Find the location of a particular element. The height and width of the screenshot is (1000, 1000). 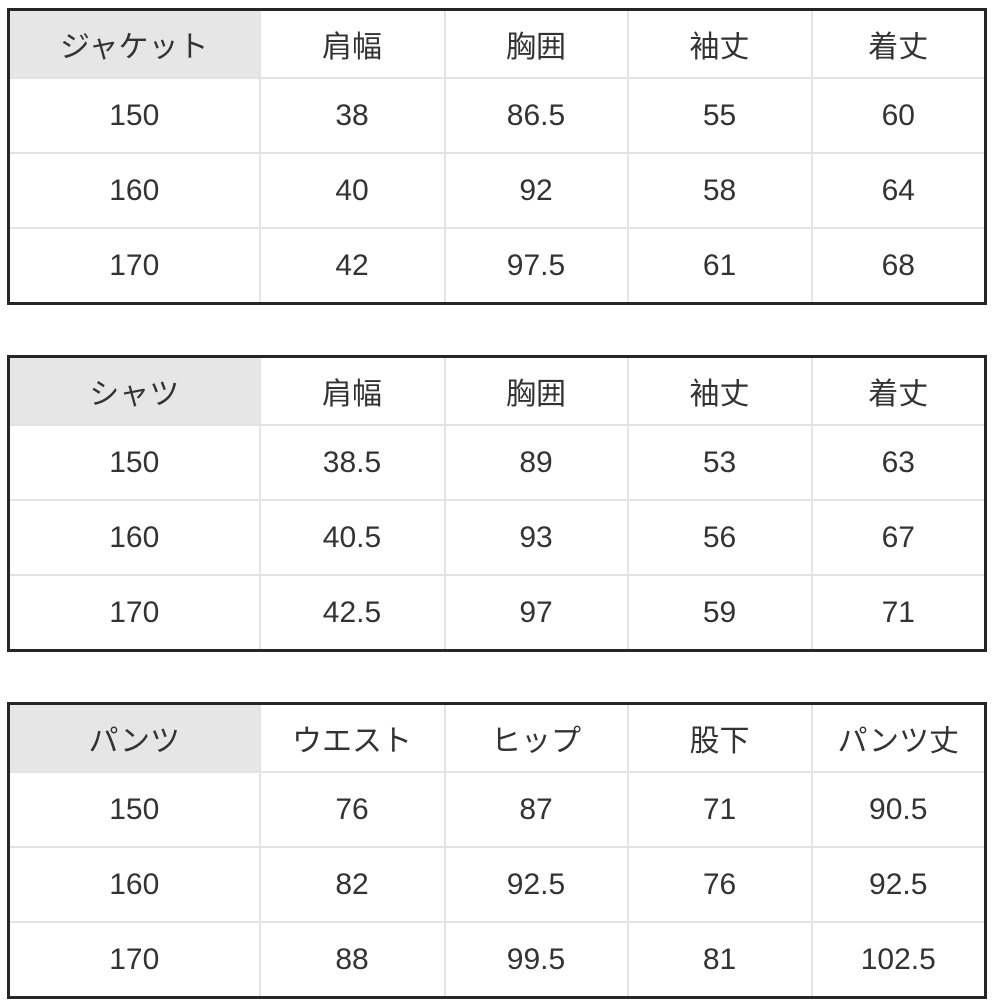

table-row: 170 88 99.5 81 102.5 is located at coordinates (497, 960).